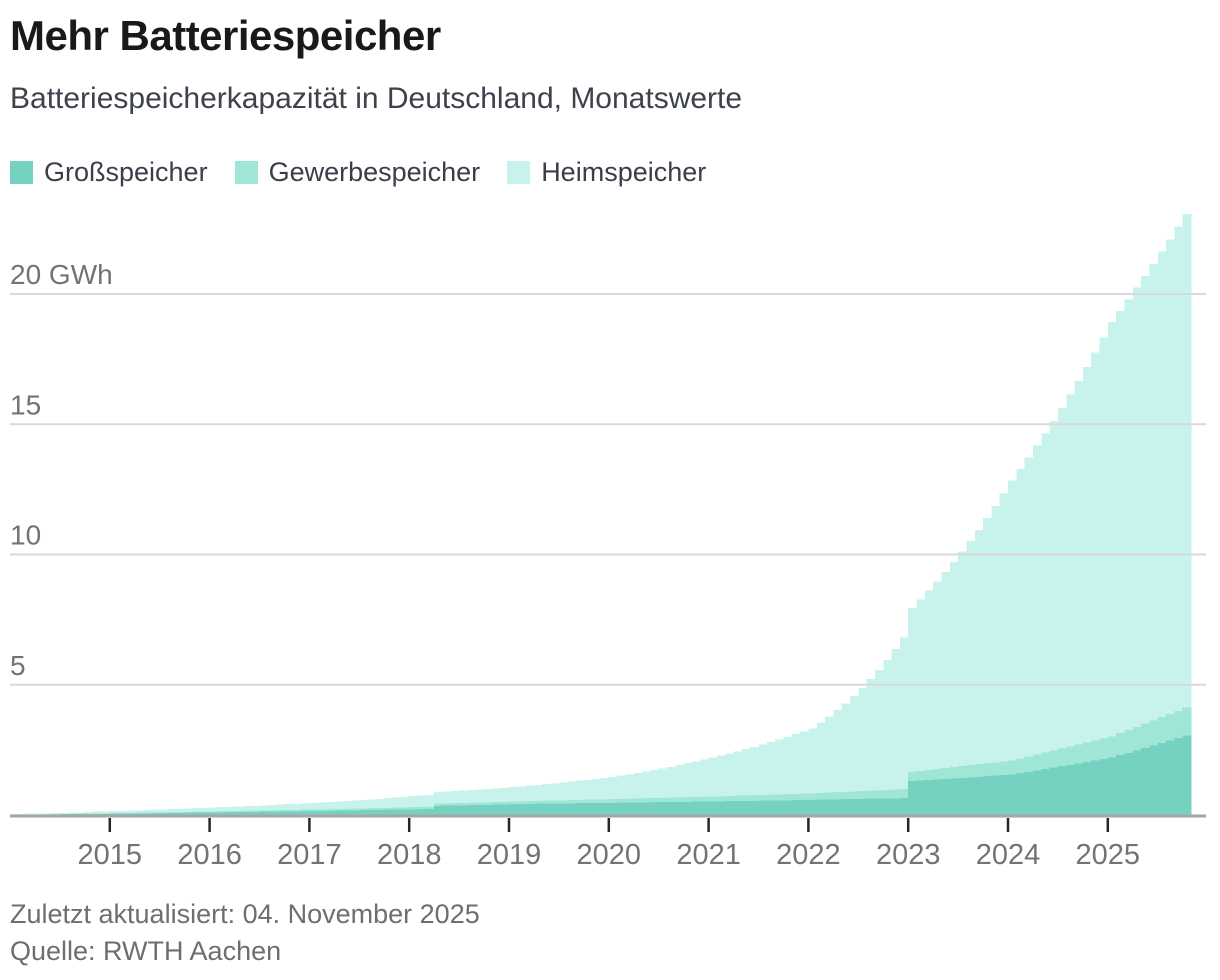  I want to click on legend-label-heimspeicher: Heimspeicher, so click(624, 172).